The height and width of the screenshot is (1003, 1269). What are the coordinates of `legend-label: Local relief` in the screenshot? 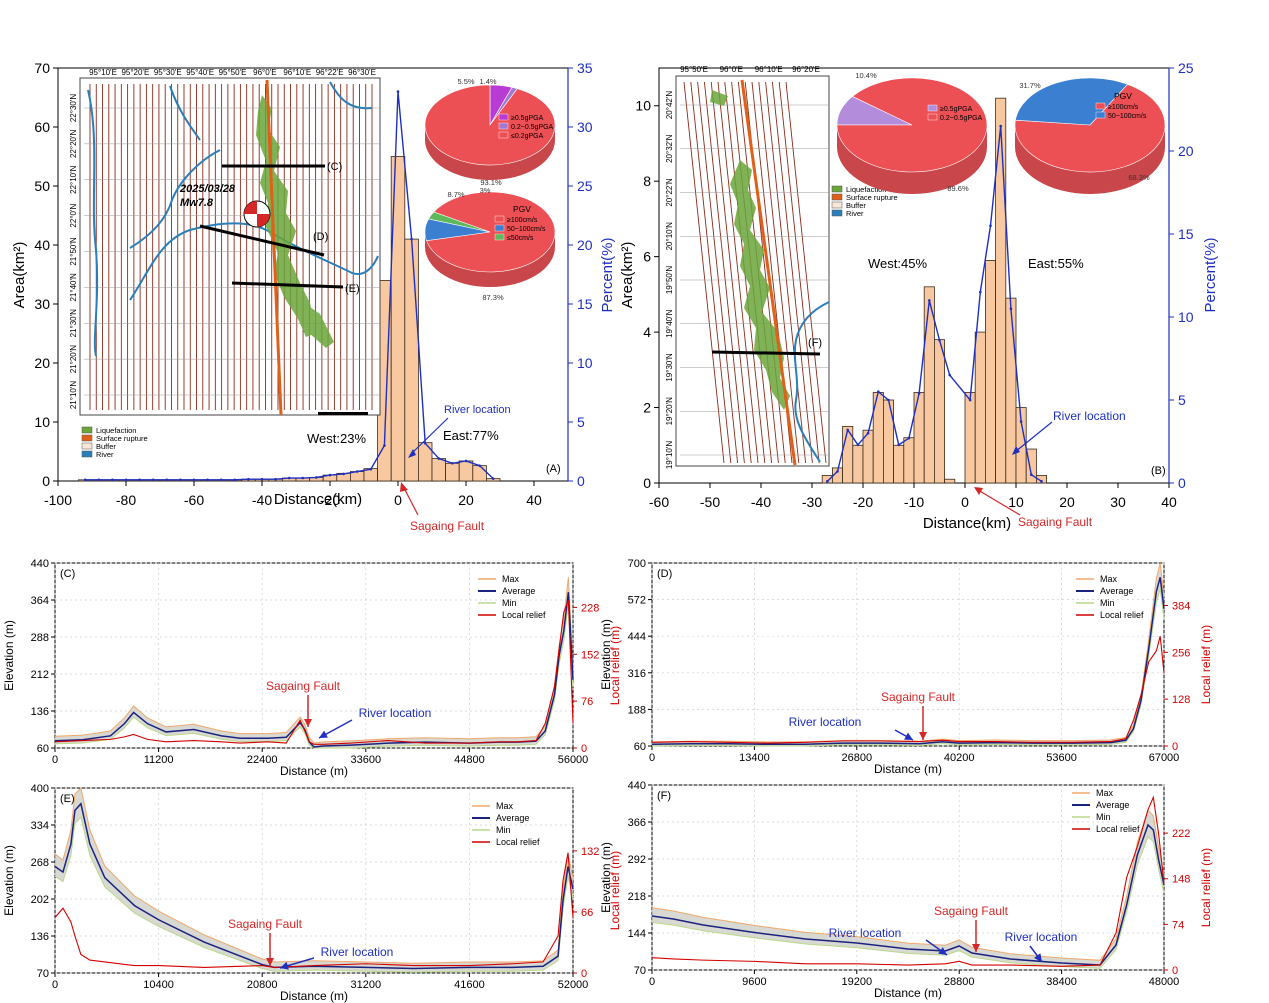 It's located at (518, 842).